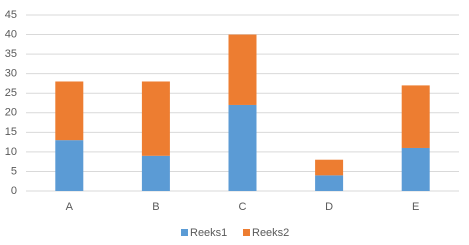 The width and height of the screenshot is (469, 245). Describe the element at coordinates (11, 74) in the screenshot. I see `y-tick-label: 30` at that location.